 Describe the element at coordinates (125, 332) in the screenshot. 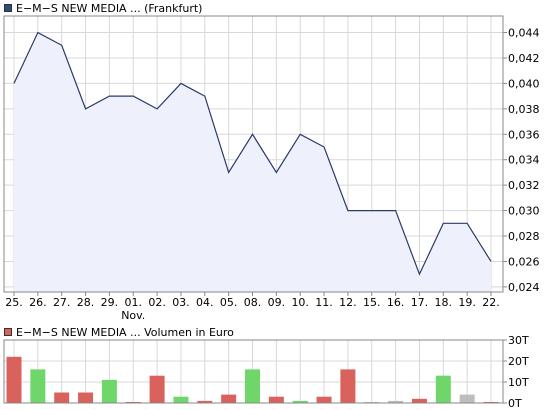

I see `volume-legend-label: E−M−S NEW MEDIA ... Volumen in Euro` at that location.